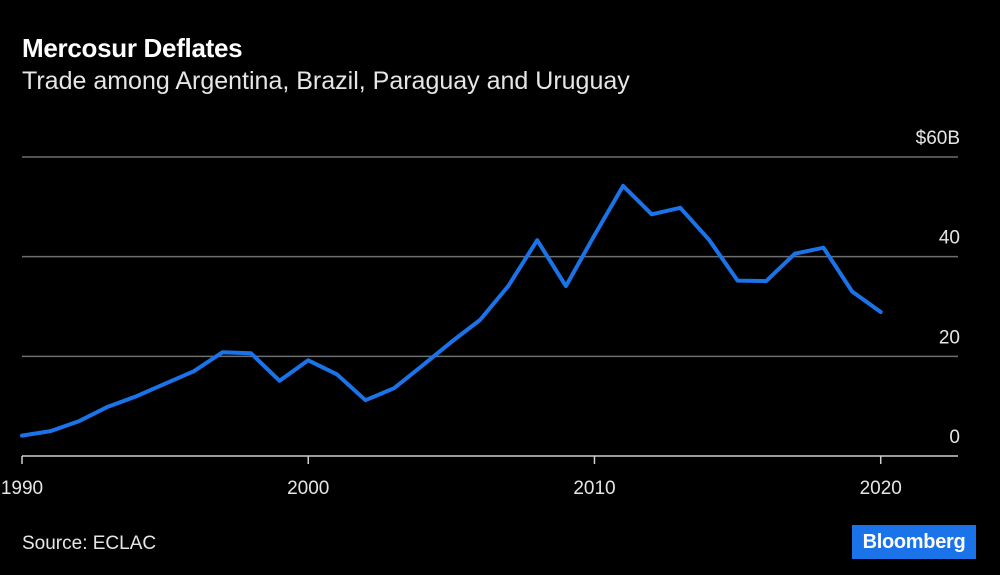 Image resolution: width=1000 pixels, height=575 pixels. I want to click on x-tick-label: 2020, so click(881, 488).